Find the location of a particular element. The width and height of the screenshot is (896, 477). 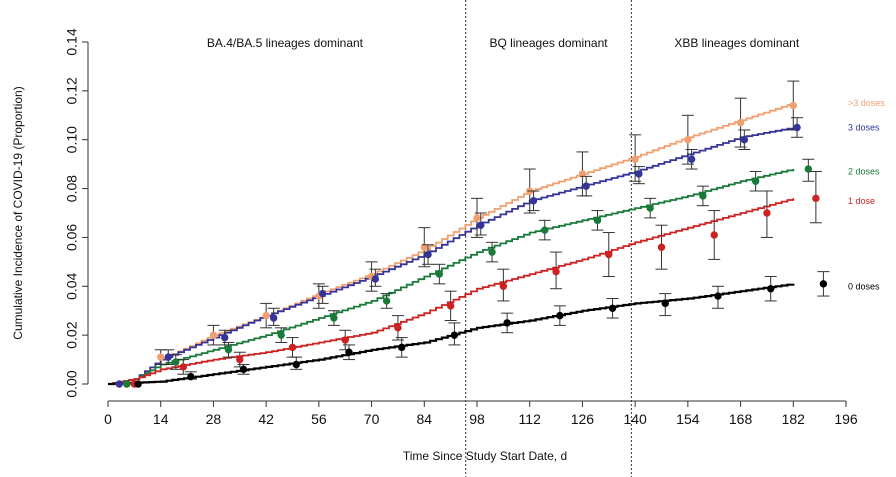

legend-label-2: 3 doses is located at coordinates (864, 128).